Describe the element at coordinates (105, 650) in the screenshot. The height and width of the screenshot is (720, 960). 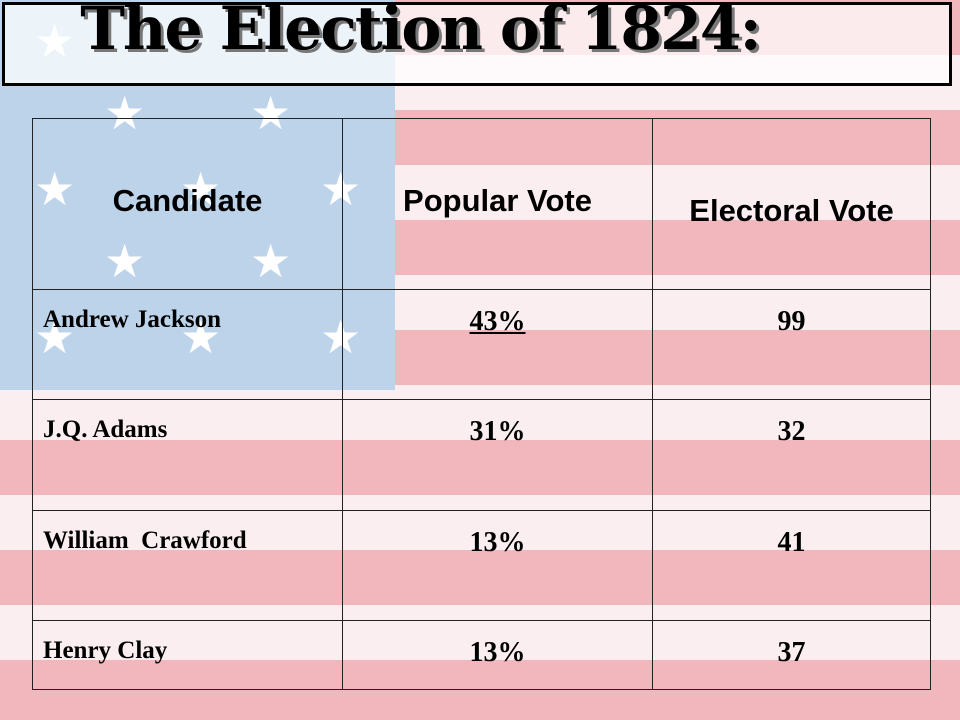
I see `candidate-name: Henry Clay` at that location.